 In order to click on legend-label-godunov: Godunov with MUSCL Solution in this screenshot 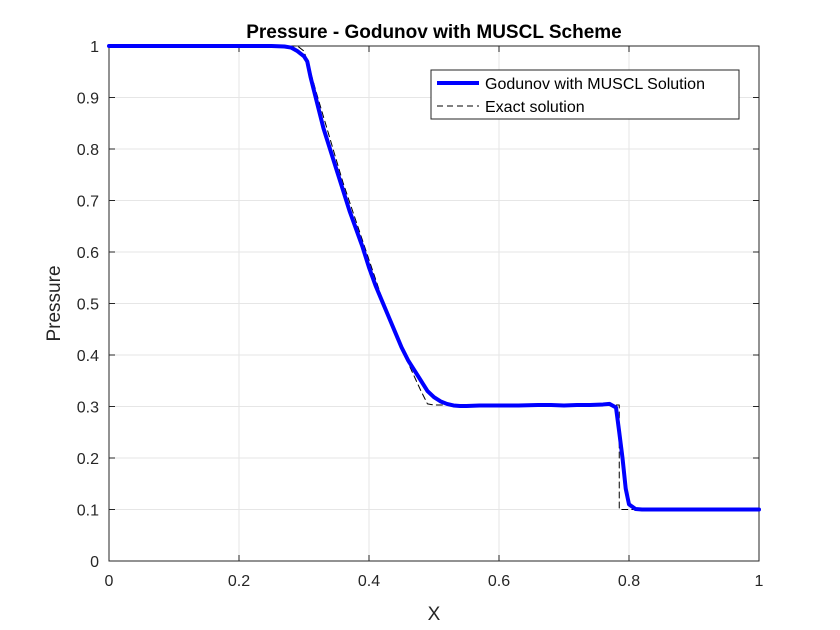, I will do `click(595, 84)`.